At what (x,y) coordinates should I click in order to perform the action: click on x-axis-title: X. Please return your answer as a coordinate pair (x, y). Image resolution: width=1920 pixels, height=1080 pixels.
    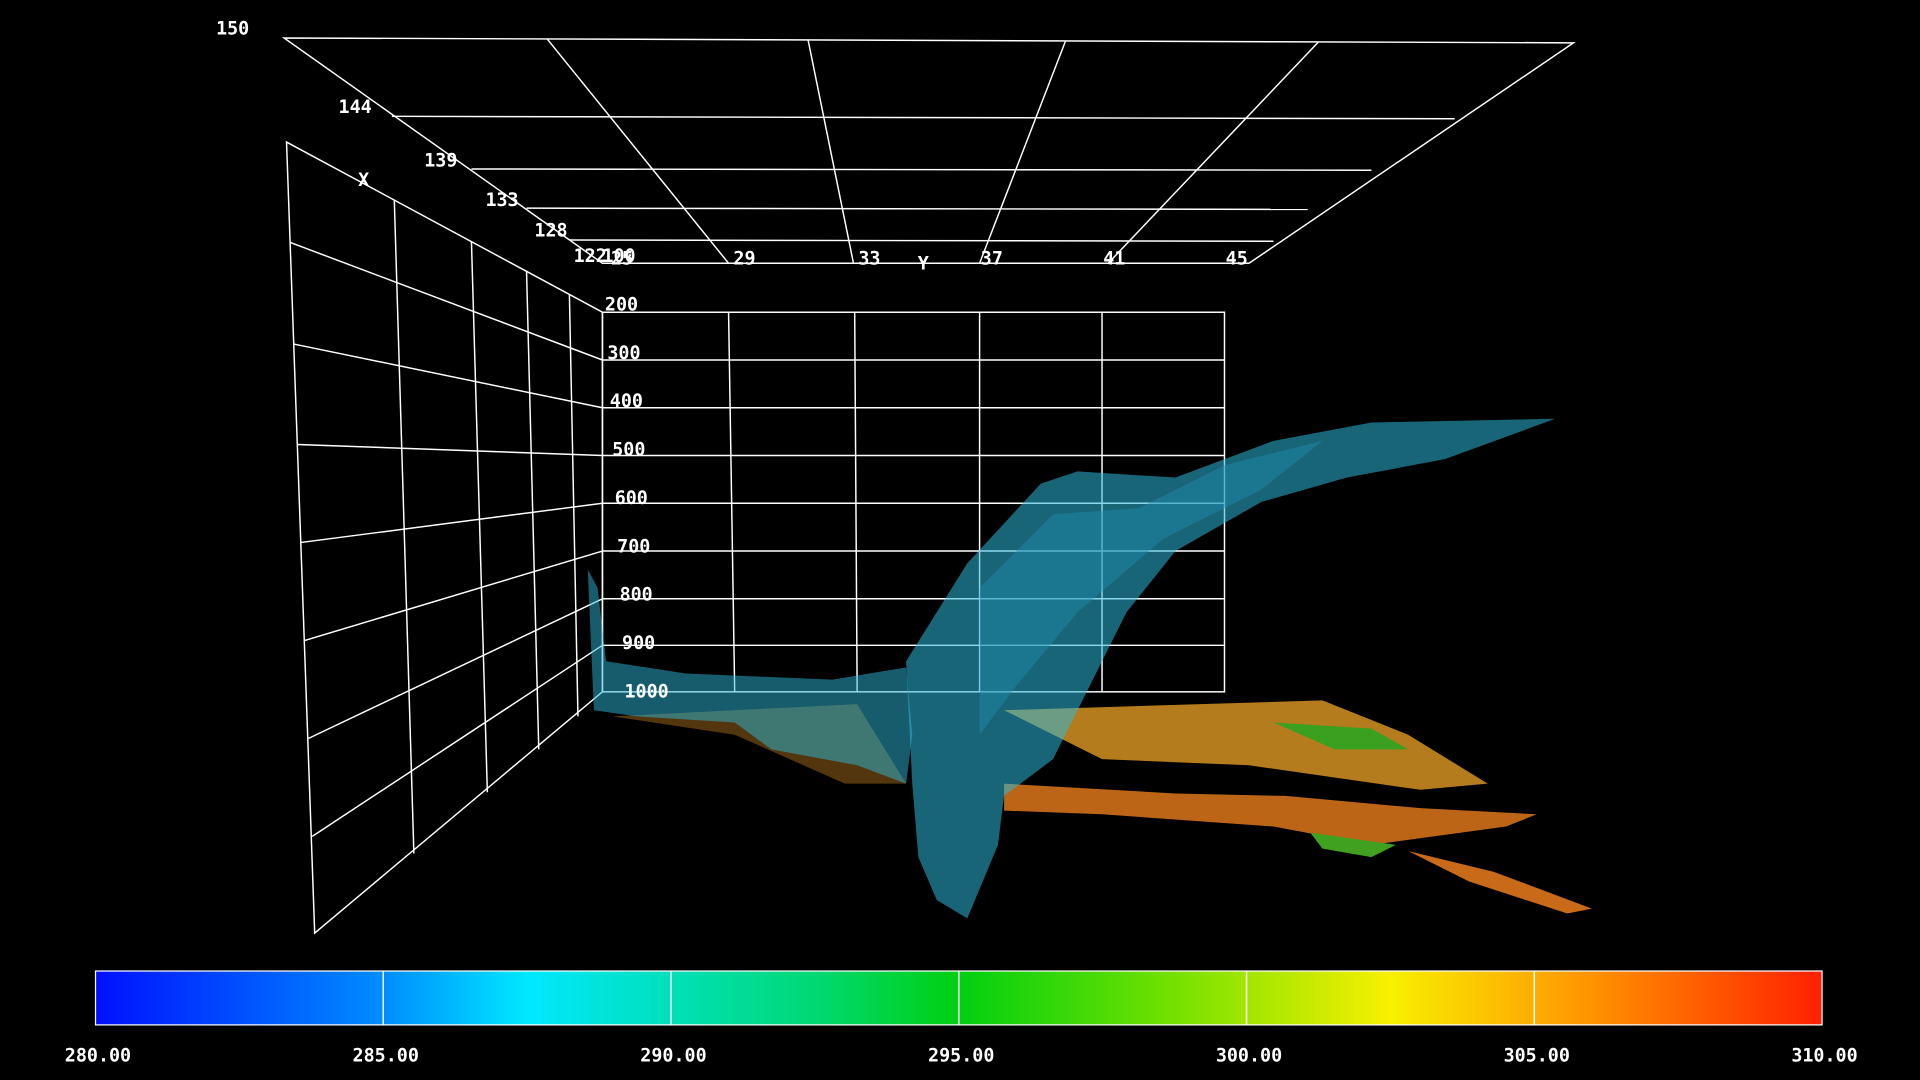
    Looking at the image, I should click on (363, 180).